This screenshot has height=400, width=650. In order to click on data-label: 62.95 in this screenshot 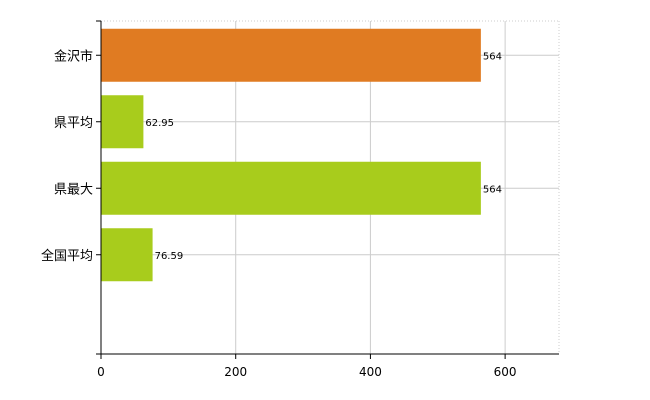, I will do `click(159, 123)`.